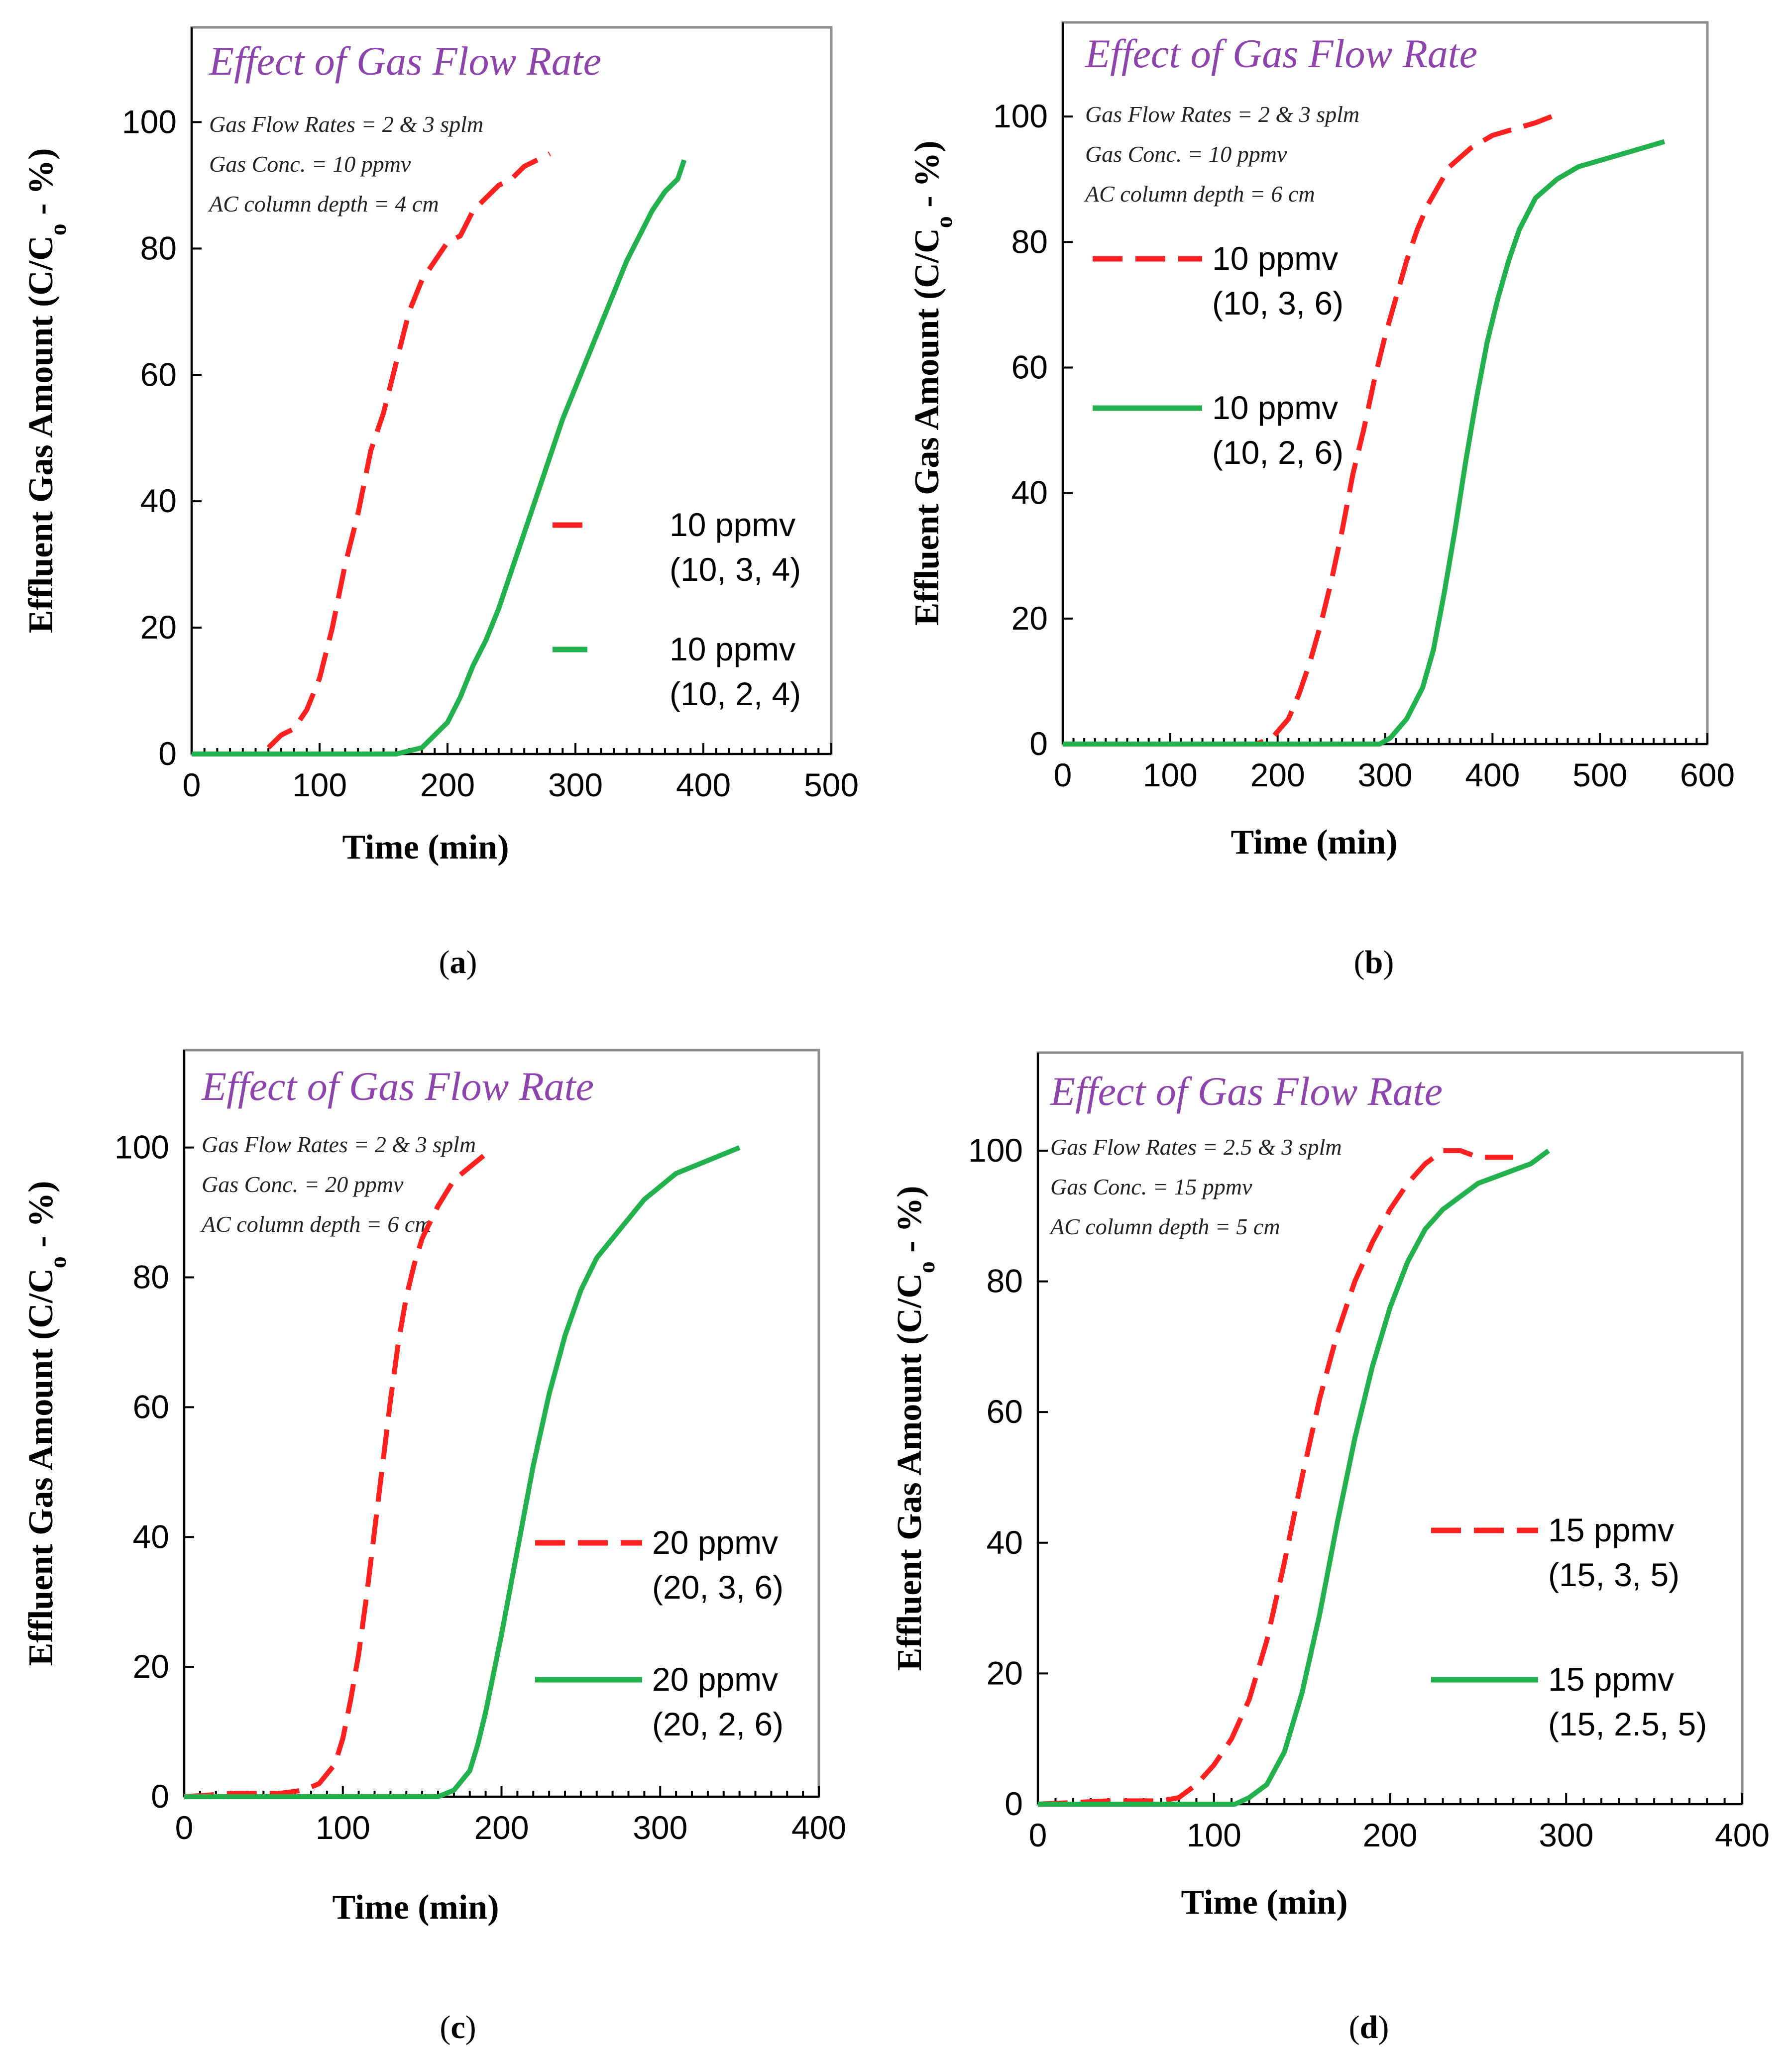 The width and height of the screenshot is (1792, 2055). I want to click on panel-label: (a), so click(458, 962).